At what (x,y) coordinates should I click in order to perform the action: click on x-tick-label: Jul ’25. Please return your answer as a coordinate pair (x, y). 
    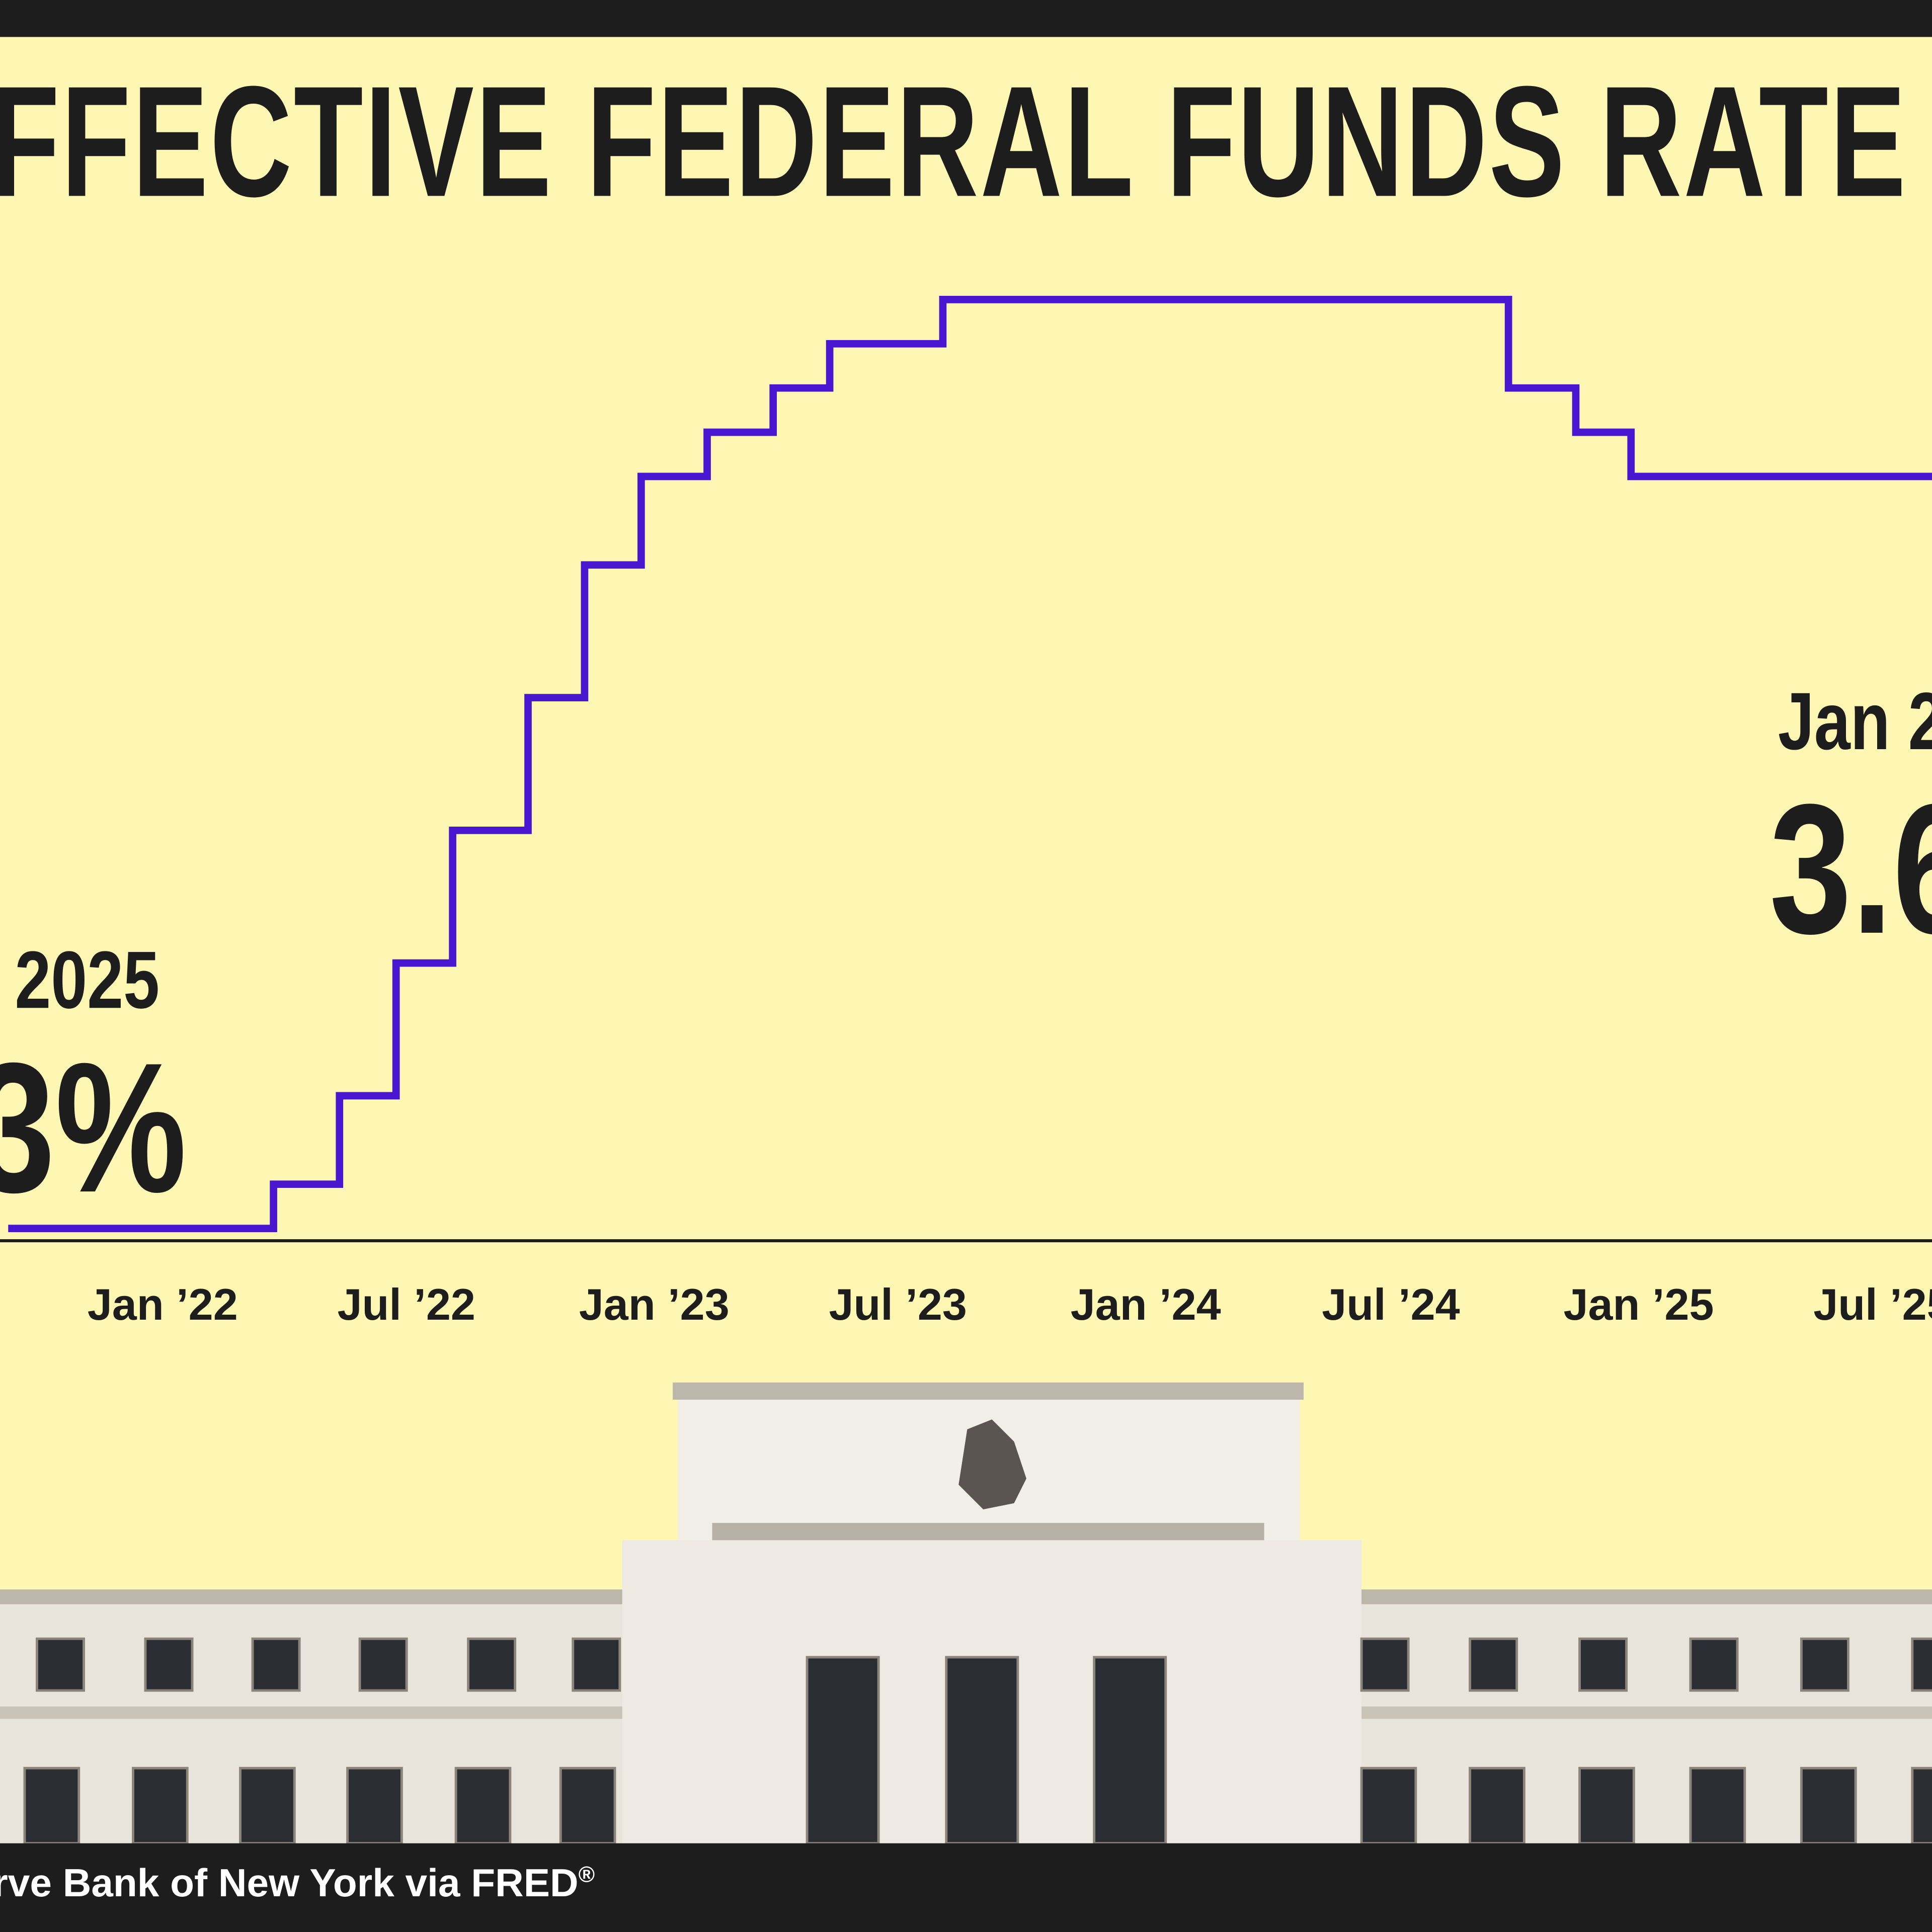
    Looking at the image, I should click on (1873, 1304).